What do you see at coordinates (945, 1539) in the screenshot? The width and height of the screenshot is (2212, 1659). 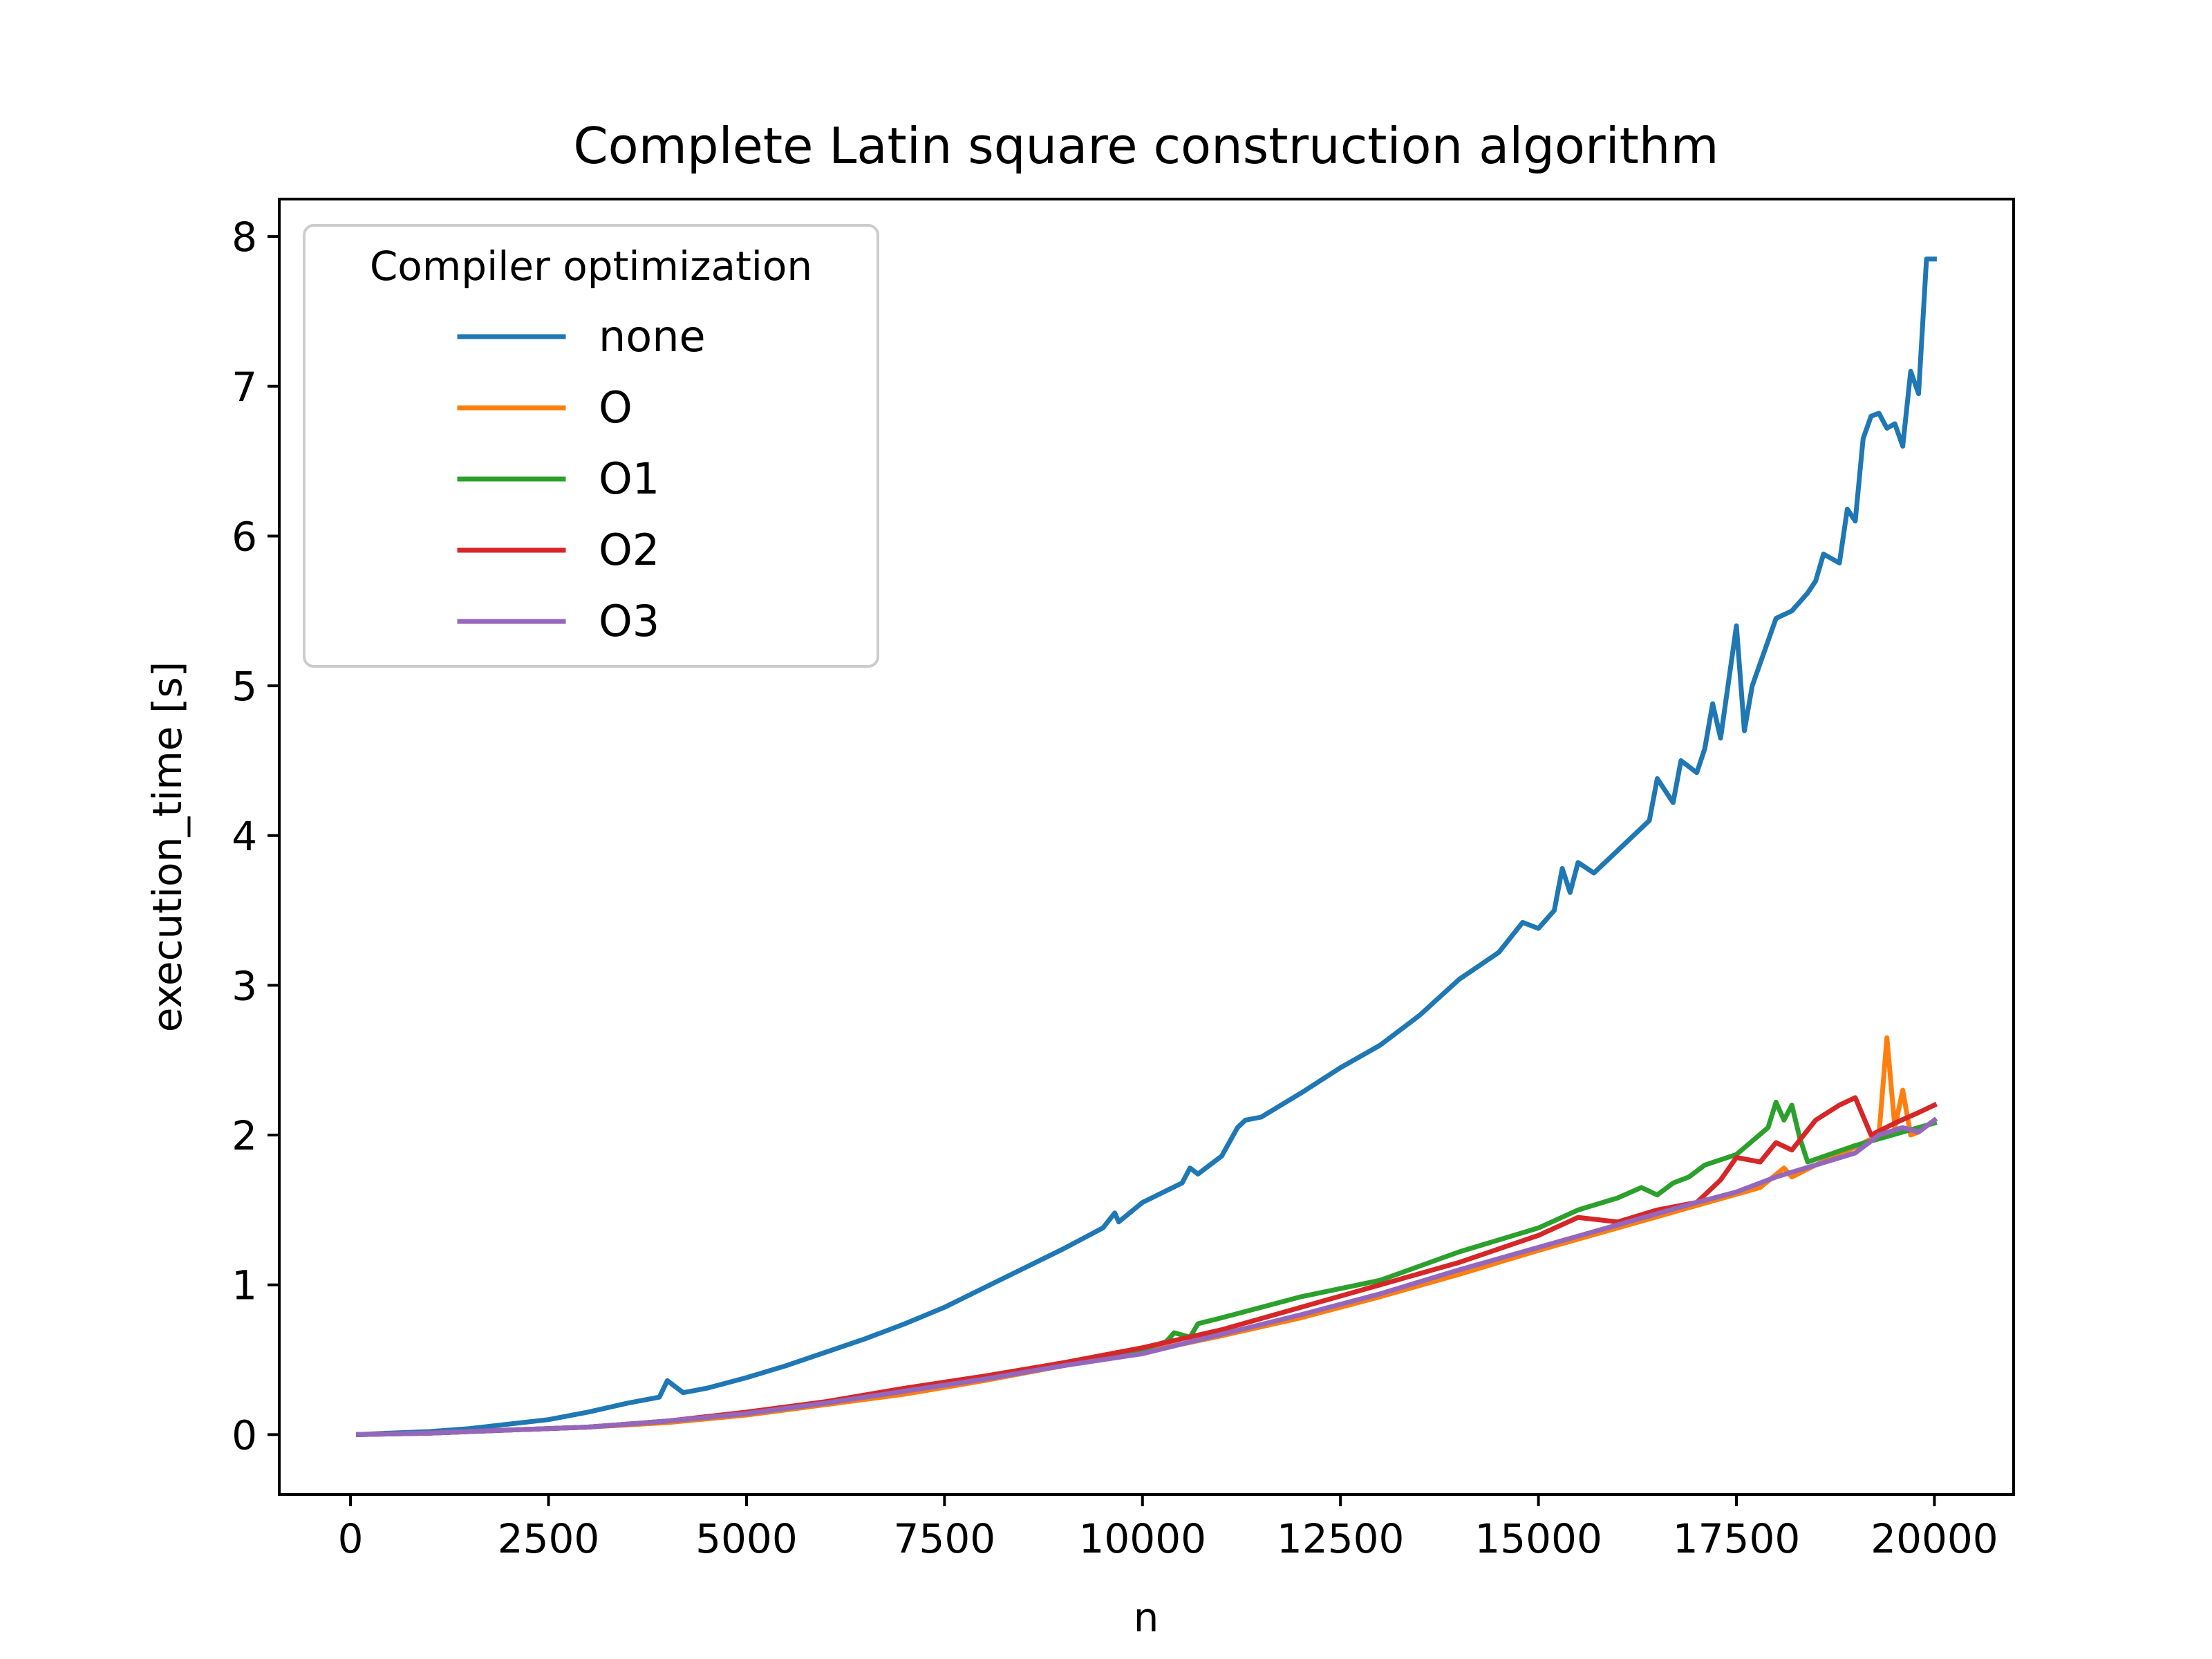 I see `x-tick-label: 7500` at bounding box center [945, 1539].